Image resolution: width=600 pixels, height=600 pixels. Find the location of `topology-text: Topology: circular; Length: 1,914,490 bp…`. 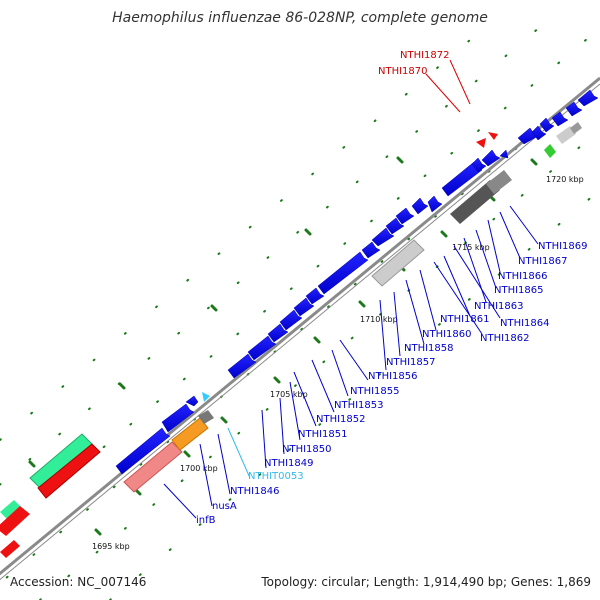

topology-text: Topology: circular; Length: 1,914,490 bp… is located at coordinates (425, 582).